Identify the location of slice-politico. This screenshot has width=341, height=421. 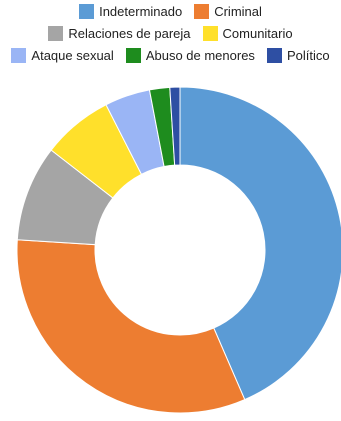
(175, 126).